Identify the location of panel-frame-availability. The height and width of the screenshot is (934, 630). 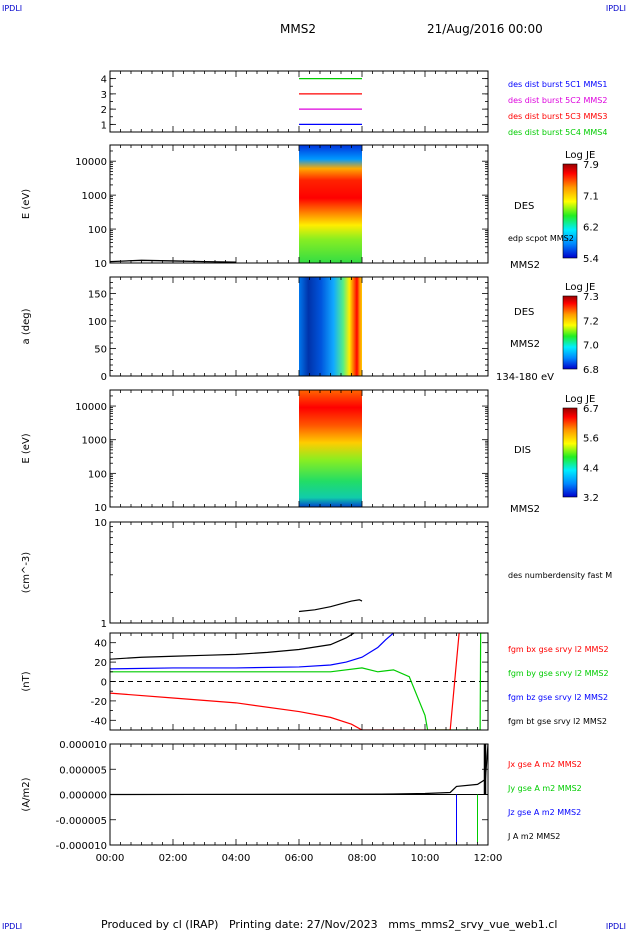
(299, 101).